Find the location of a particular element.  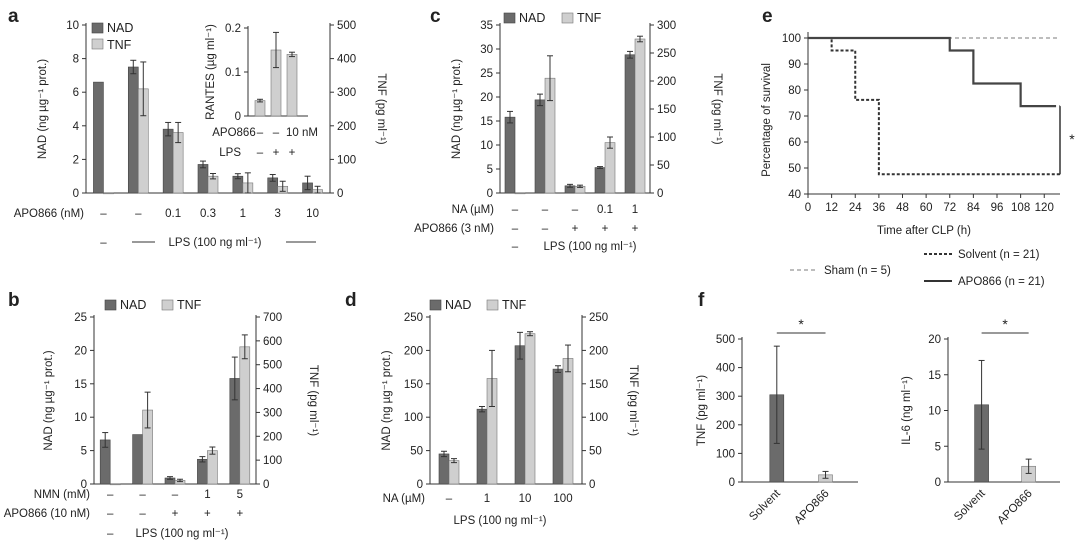

condition-cell: 0.1 is located at coordinates (173, 214).